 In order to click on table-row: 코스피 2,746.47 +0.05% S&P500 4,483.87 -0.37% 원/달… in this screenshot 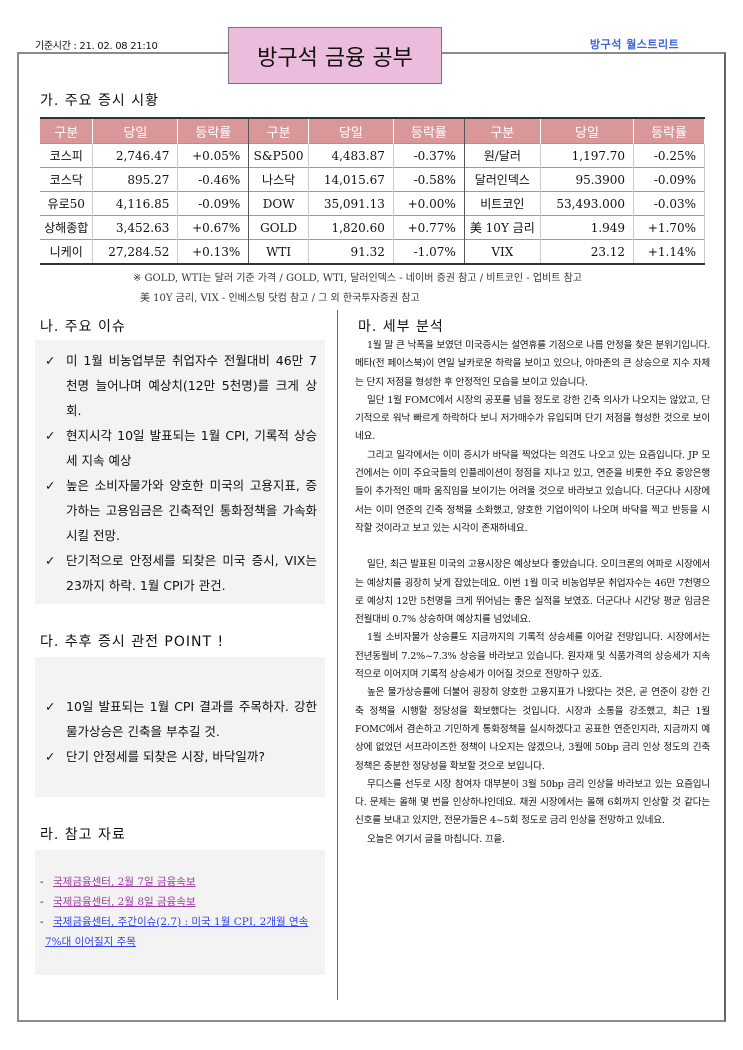, I will do `click(372, 155)`.